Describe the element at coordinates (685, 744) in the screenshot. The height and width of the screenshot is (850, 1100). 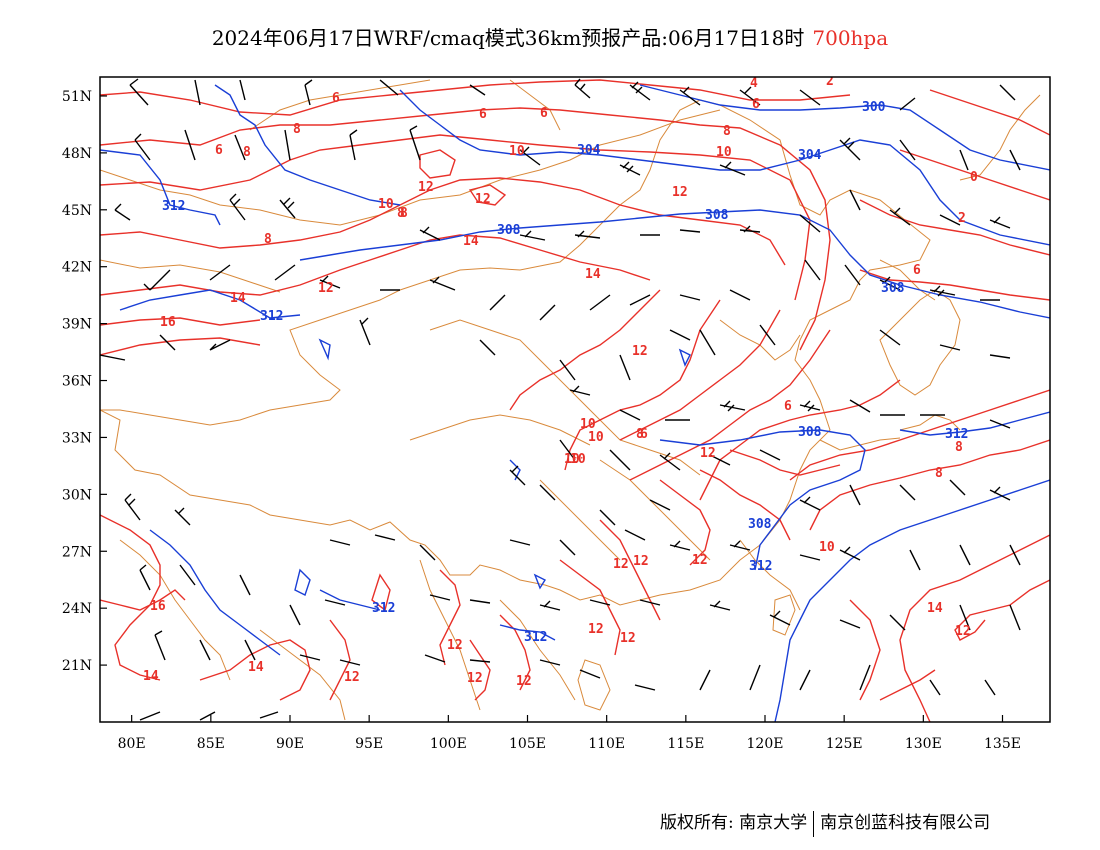
I see `lon-tick-label: 115E` at that location.